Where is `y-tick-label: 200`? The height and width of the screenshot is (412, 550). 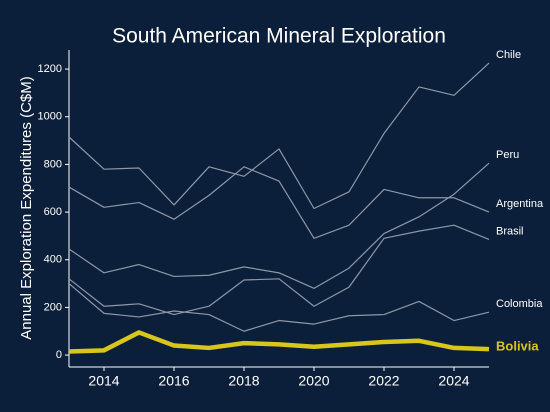 y-tick-label: 200 is located at coordinates (53, 307).